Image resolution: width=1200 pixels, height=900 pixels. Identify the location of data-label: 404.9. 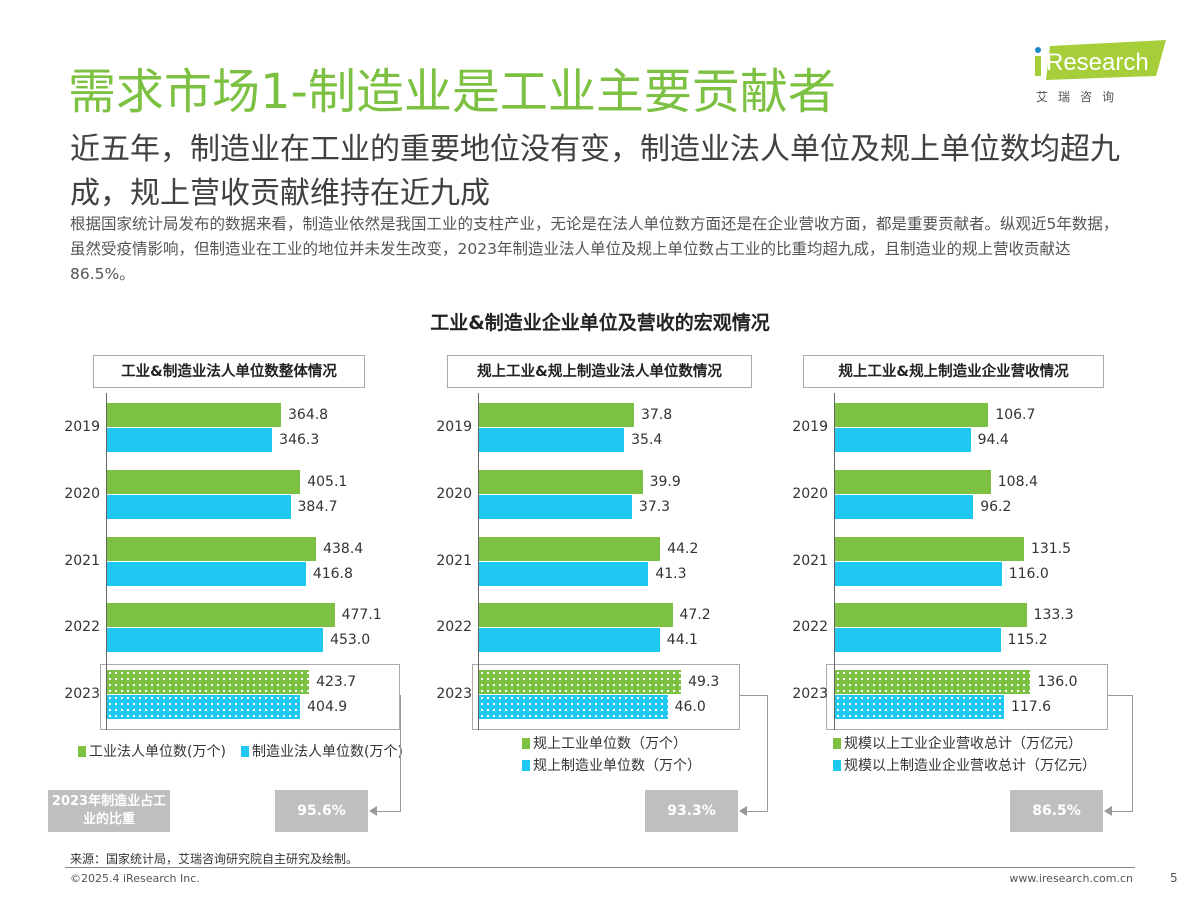
(327, 707).